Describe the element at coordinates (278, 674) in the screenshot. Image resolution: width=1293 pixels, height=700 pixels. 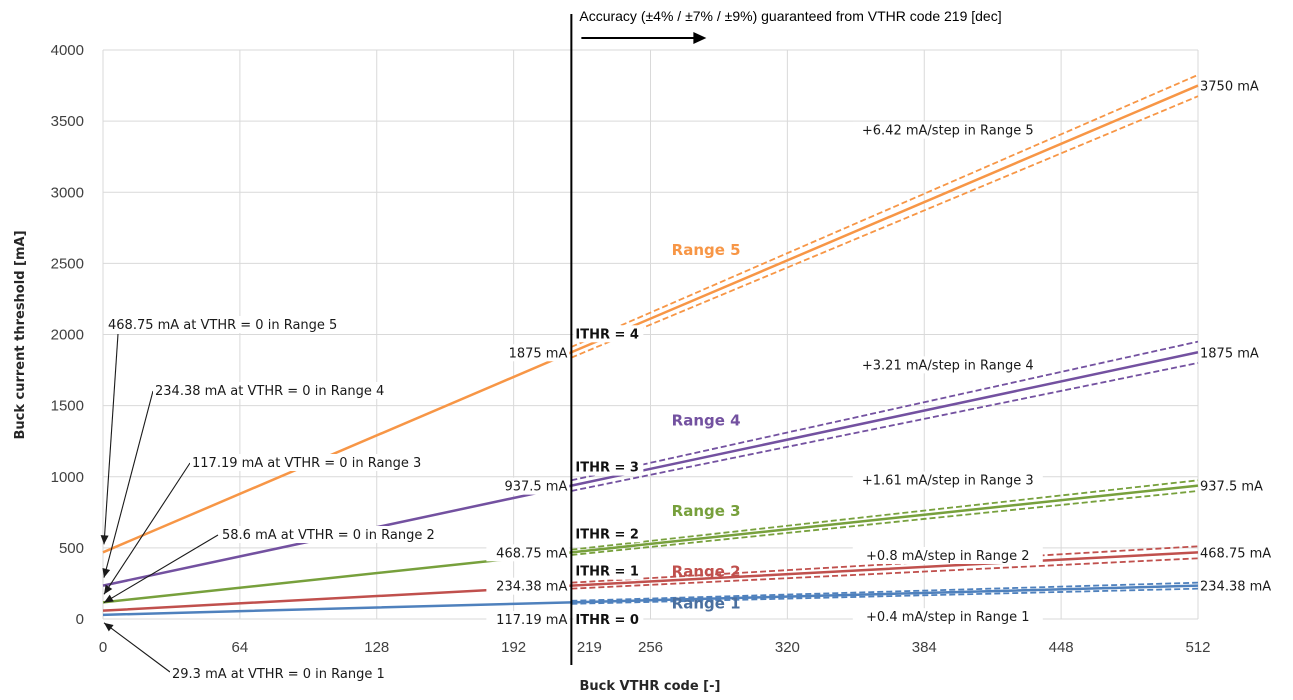
I see `zero-note: 29.3 mA at VTHR = 0 in Range 1` at that location.